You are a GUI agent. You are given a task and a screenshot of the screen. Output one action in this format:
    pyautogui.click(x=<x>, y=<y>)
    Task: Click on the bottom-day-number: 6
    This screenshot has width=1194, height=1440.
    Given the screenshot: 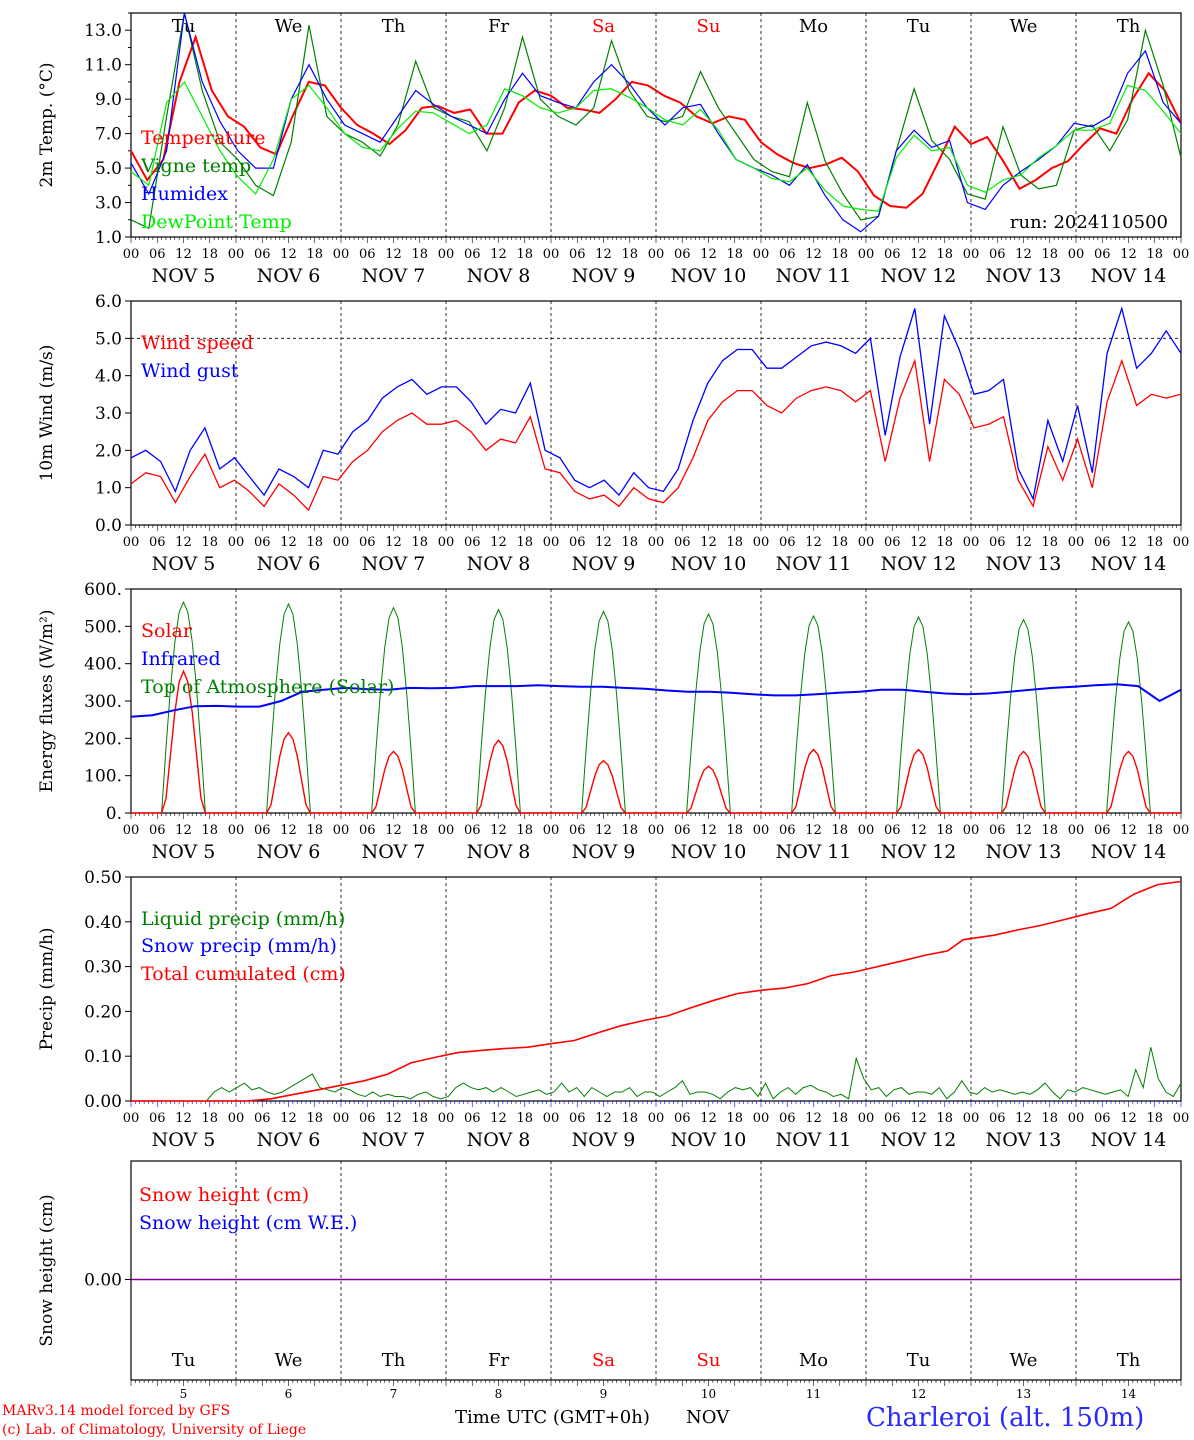 What is the action you would take?
    pyautogui.click(x=289, y=1394)
    